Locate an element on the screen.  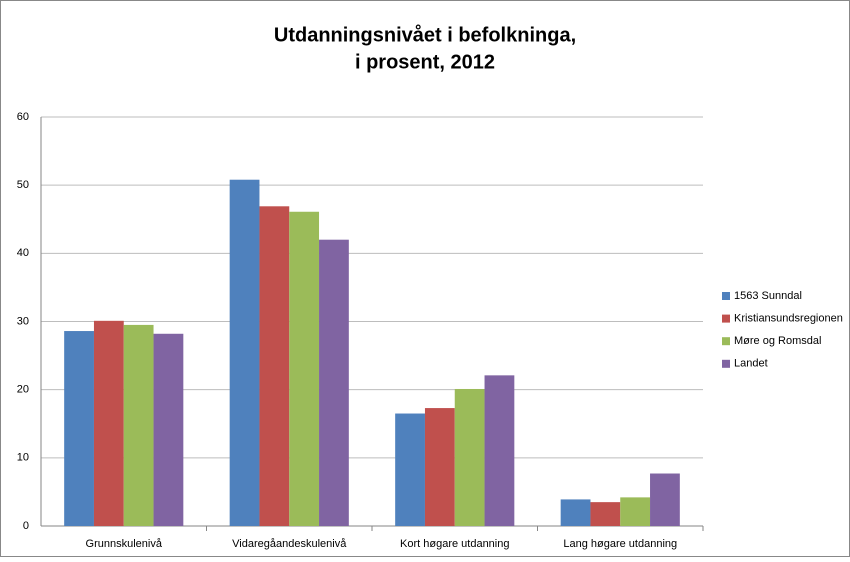
x-tick-label: Grunnskulenivå is located at coordinates (124, 544).